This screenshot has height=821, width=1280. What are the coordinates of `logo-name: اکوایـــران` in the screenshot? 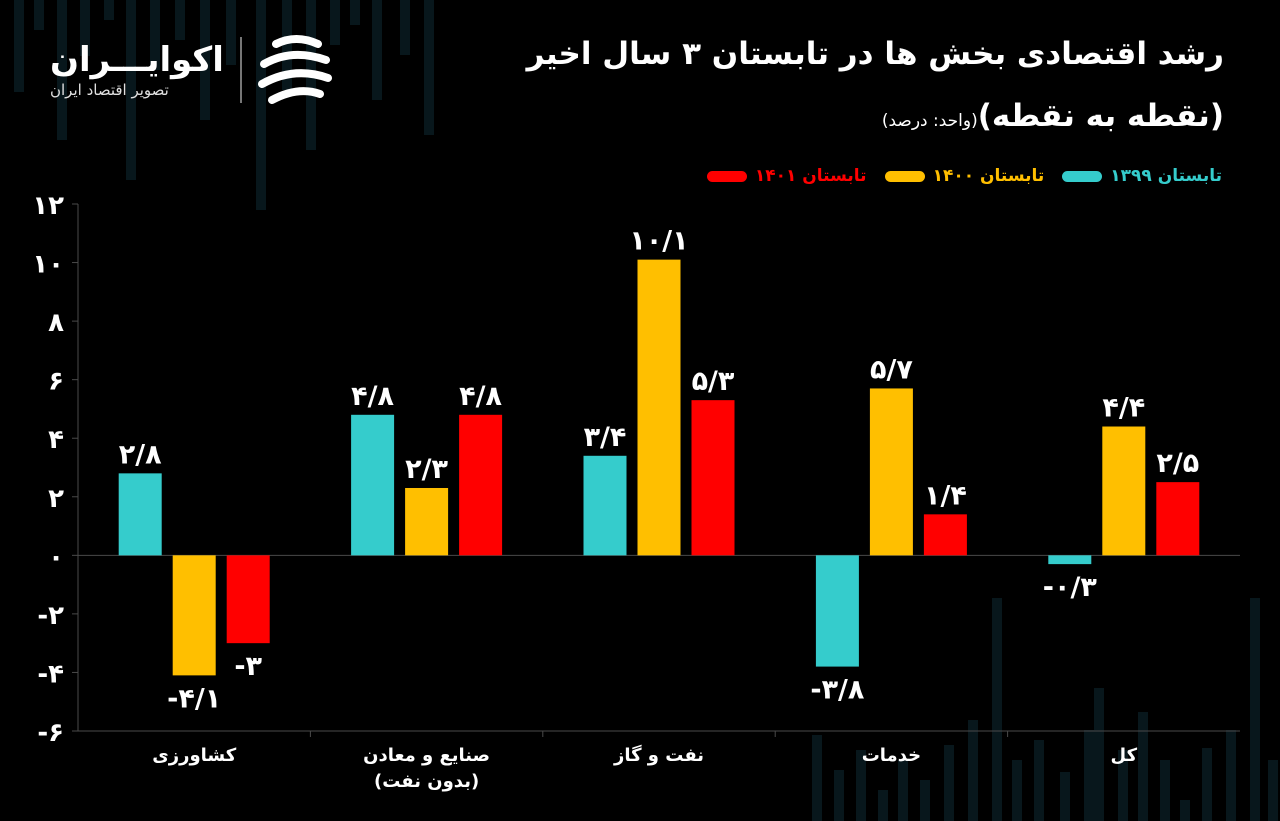 It's located at (137, 60).